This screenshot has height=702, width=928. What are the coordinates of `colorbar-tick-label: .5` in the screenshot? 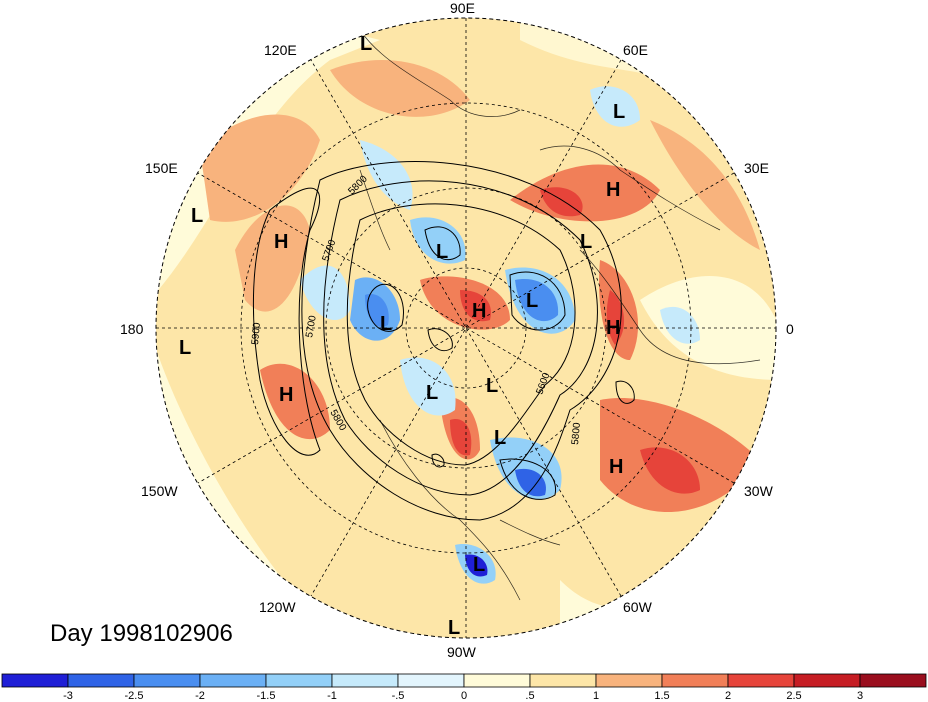 It's located at (529, 696).